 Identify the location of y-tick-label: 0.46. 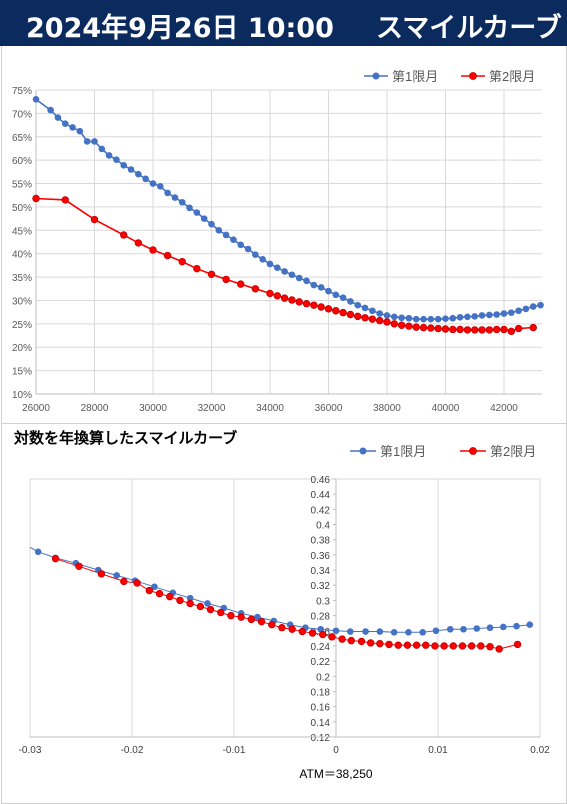
(321, 480).